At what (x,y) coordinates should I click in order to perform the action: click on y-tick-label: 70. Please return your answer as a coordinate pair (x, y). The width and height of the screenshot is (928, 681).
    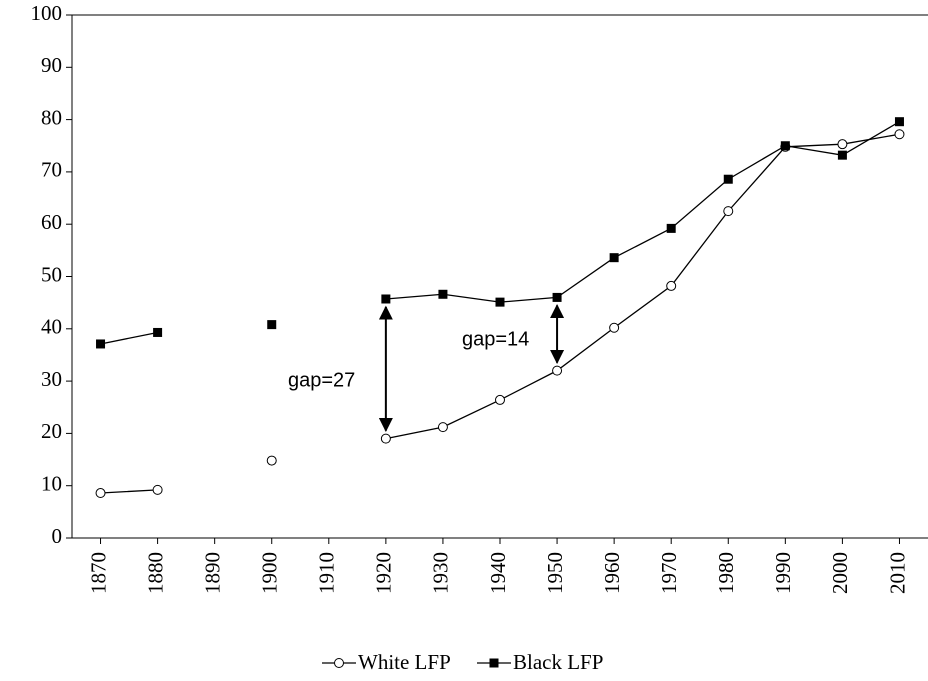
    Looking at the image, I should click on (51, 170).